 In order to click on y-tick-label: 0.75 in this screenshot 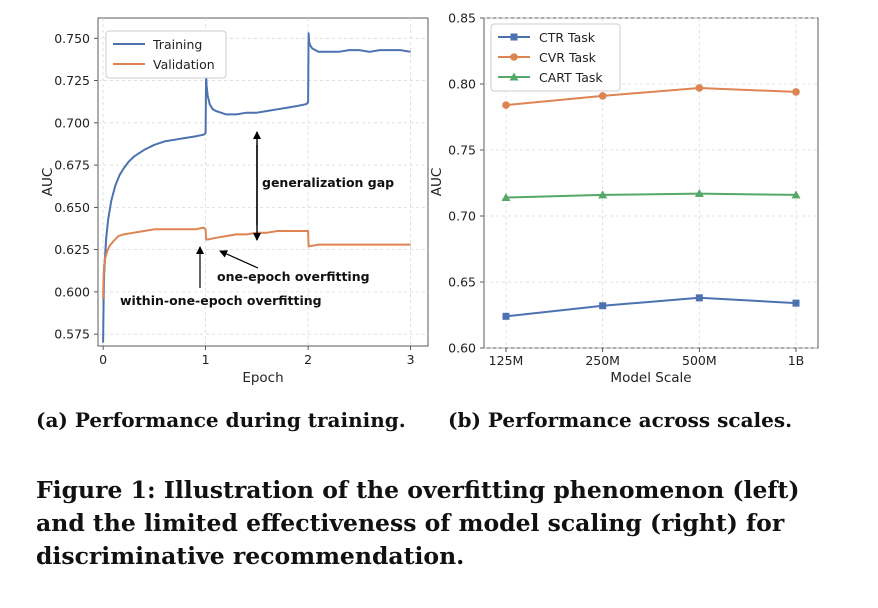, I will do `click(462, 150)`.